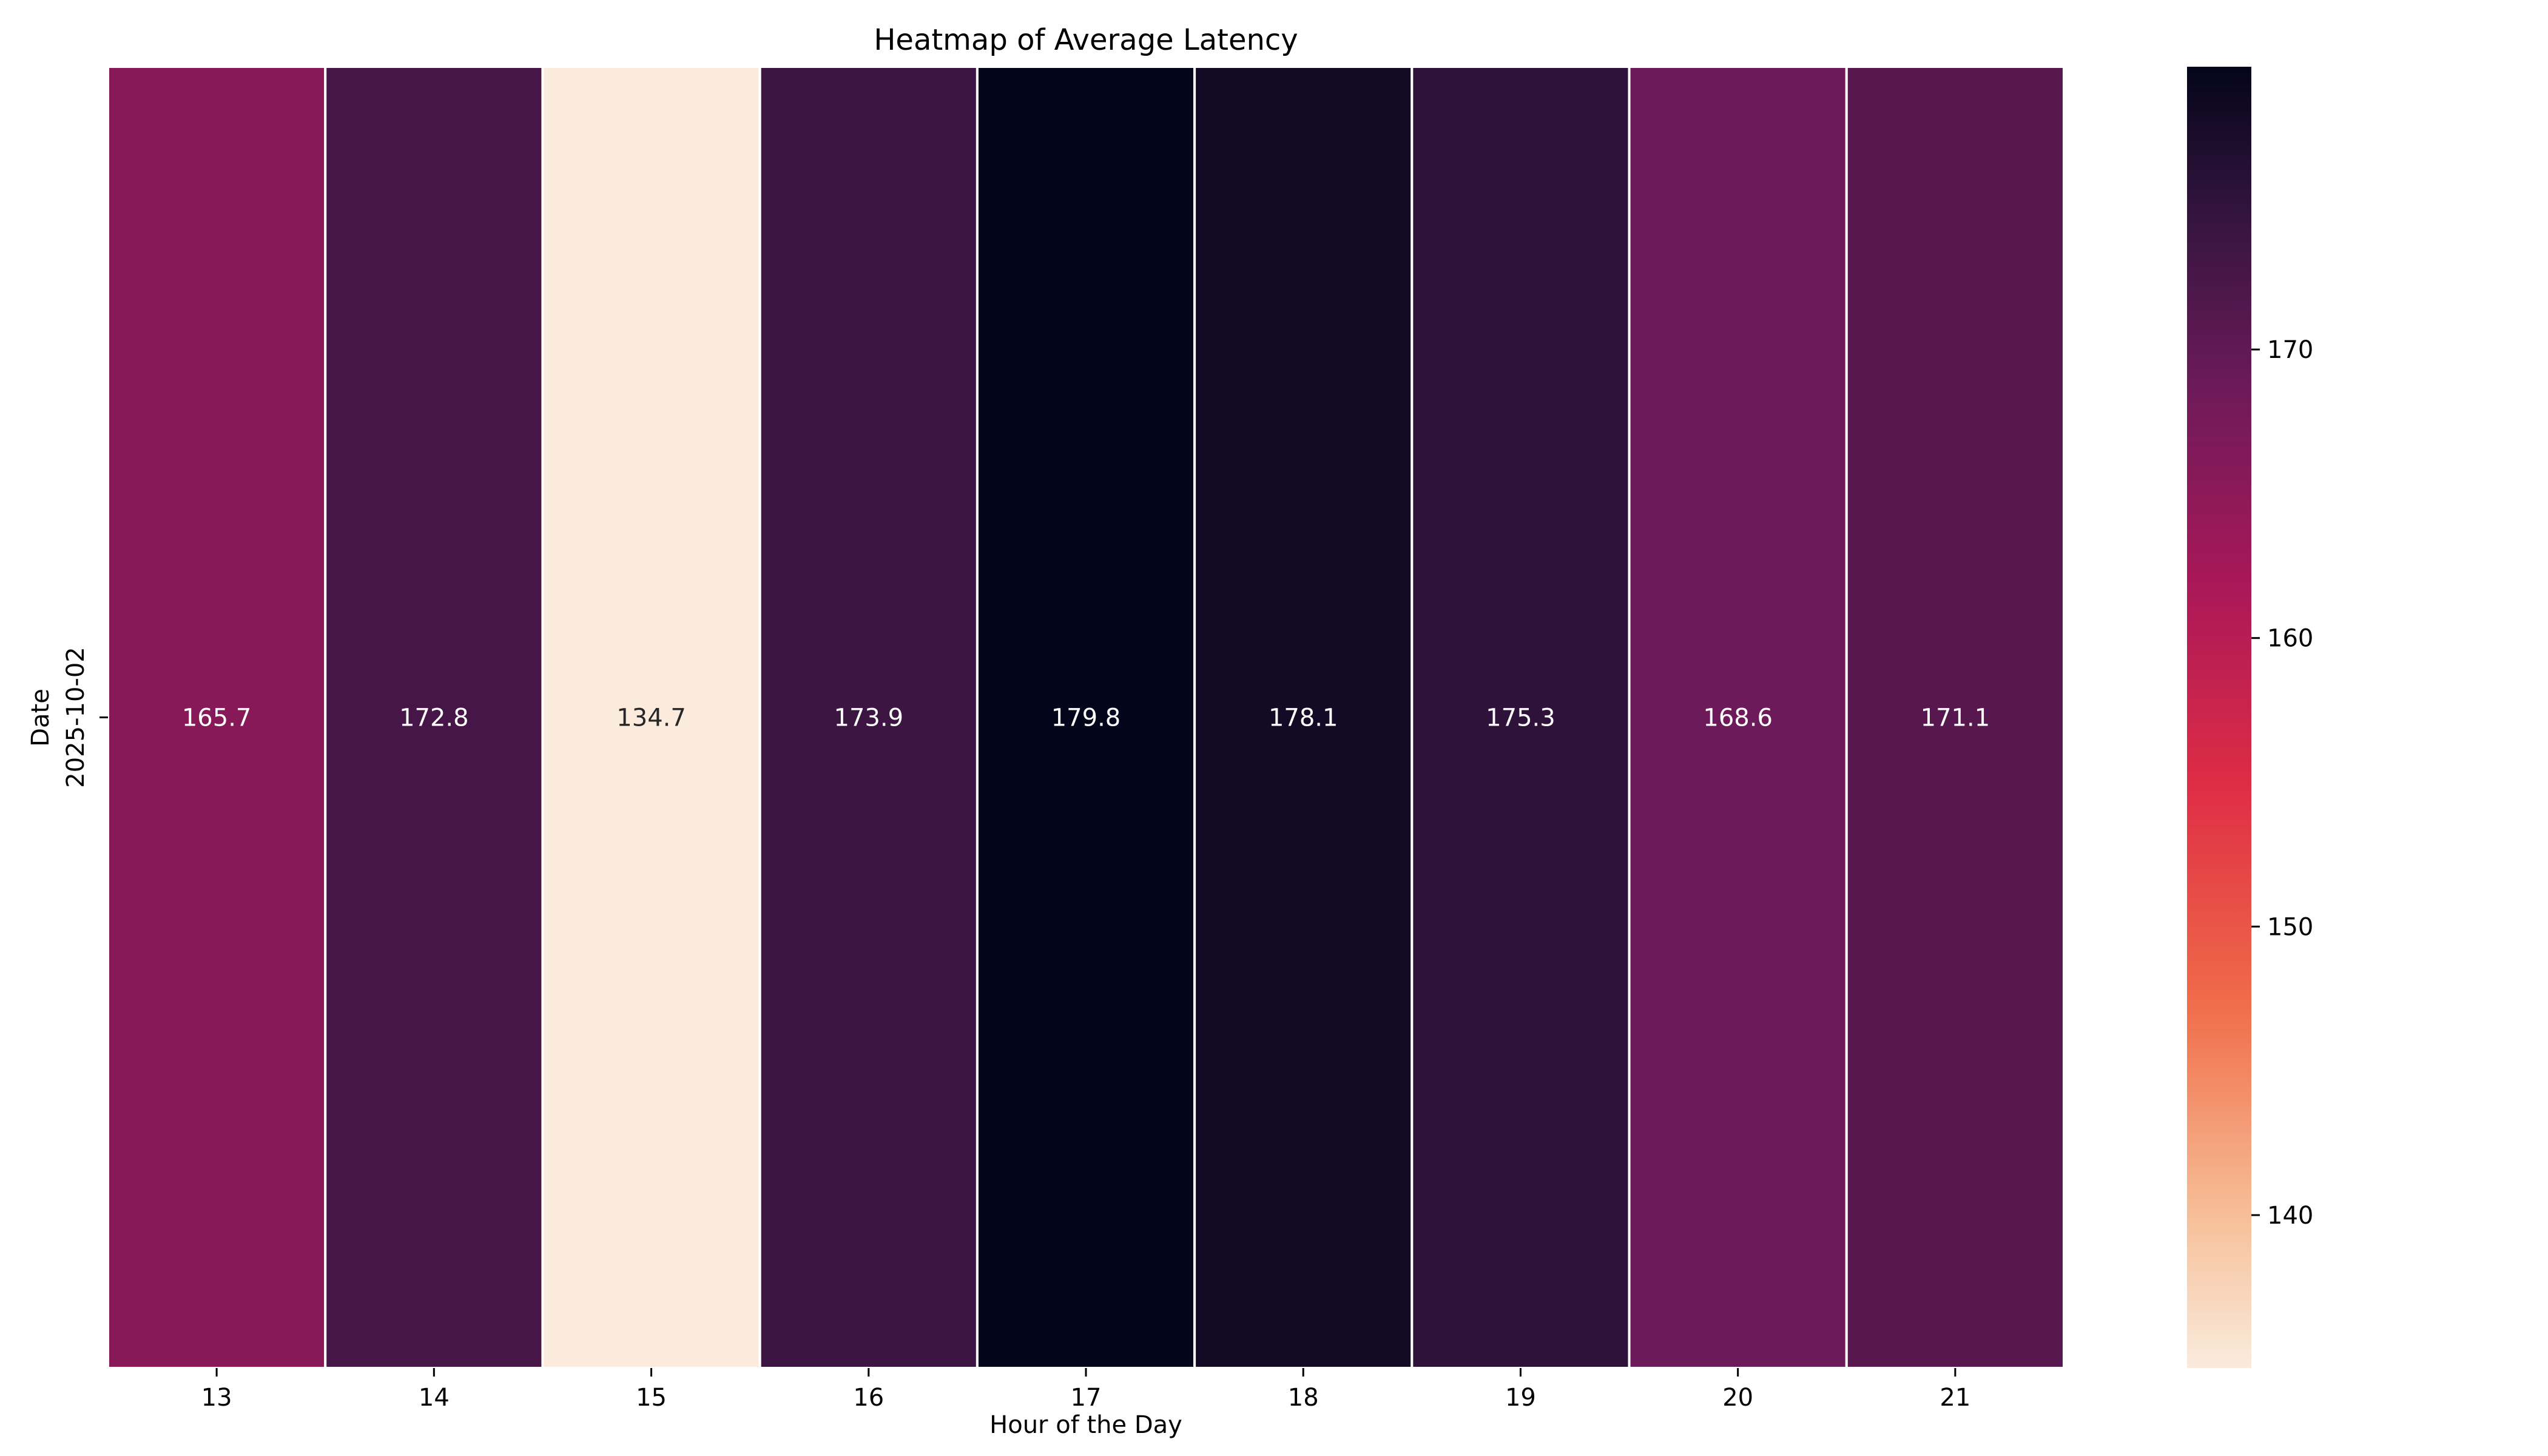 The width and height of the screenshot is (2548, 1456). I want to click on x-tick-label: 14, so click(434, 1398).